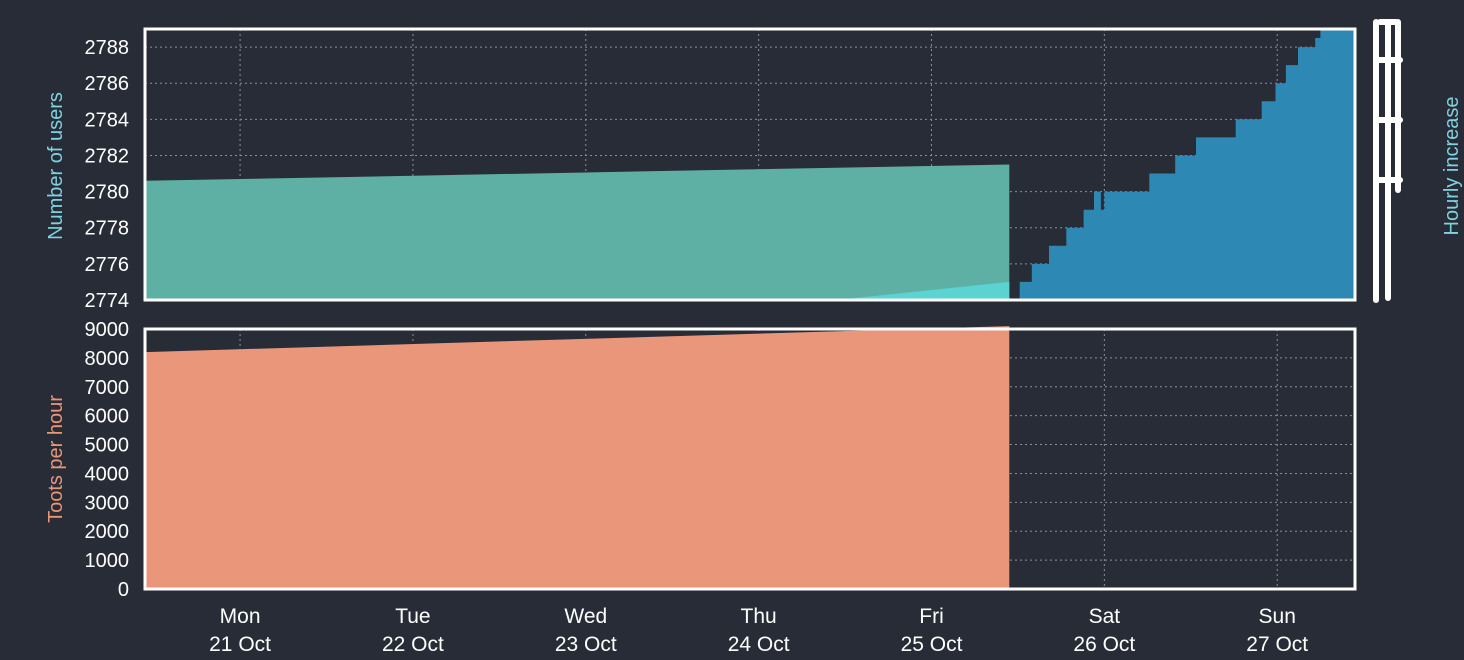 The height and width of the screenshot is (660, 1464). I want to click on users-y-tick-label: 2784, so click(107, 120).